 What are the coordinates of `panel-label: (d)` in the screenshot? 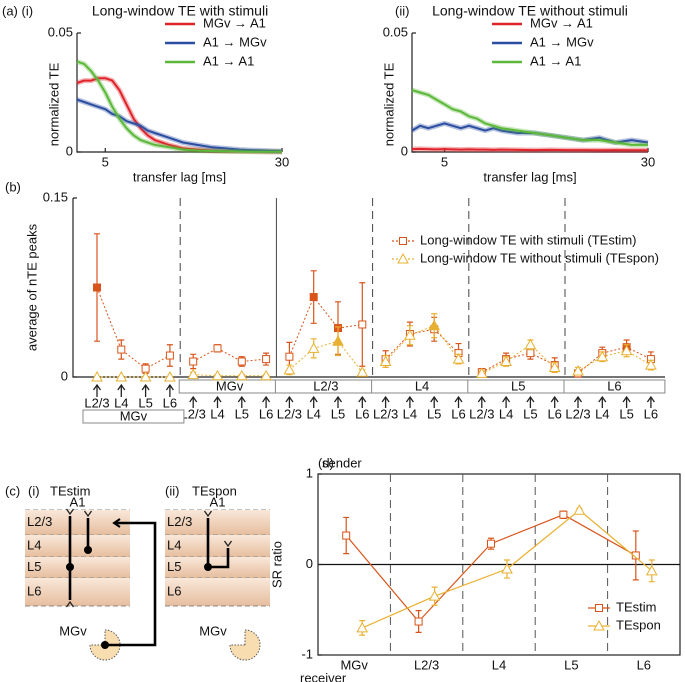 It's located at (326, 462).